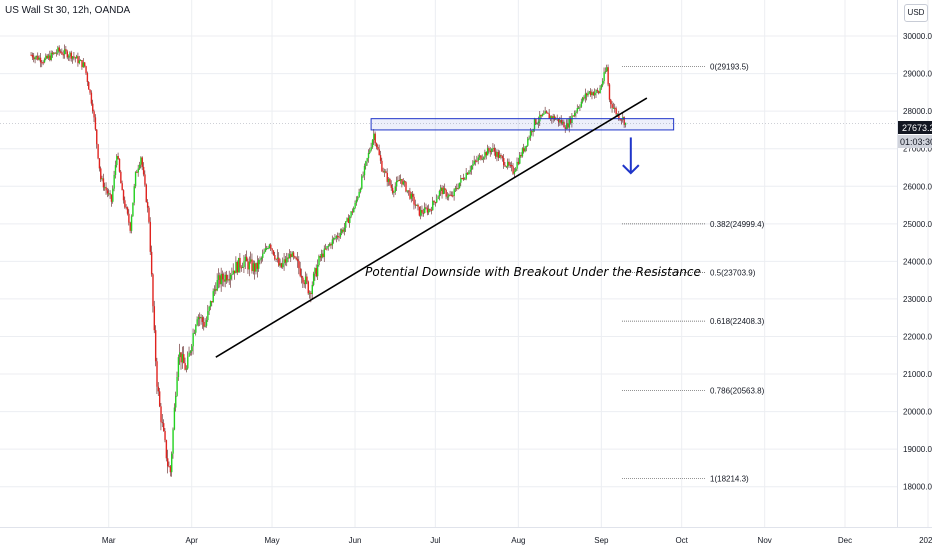  What do you see at coordinates (917, 374) in the screenshot?
I see `price-tick-label: 21000.0` at bounding box center [917, 374].